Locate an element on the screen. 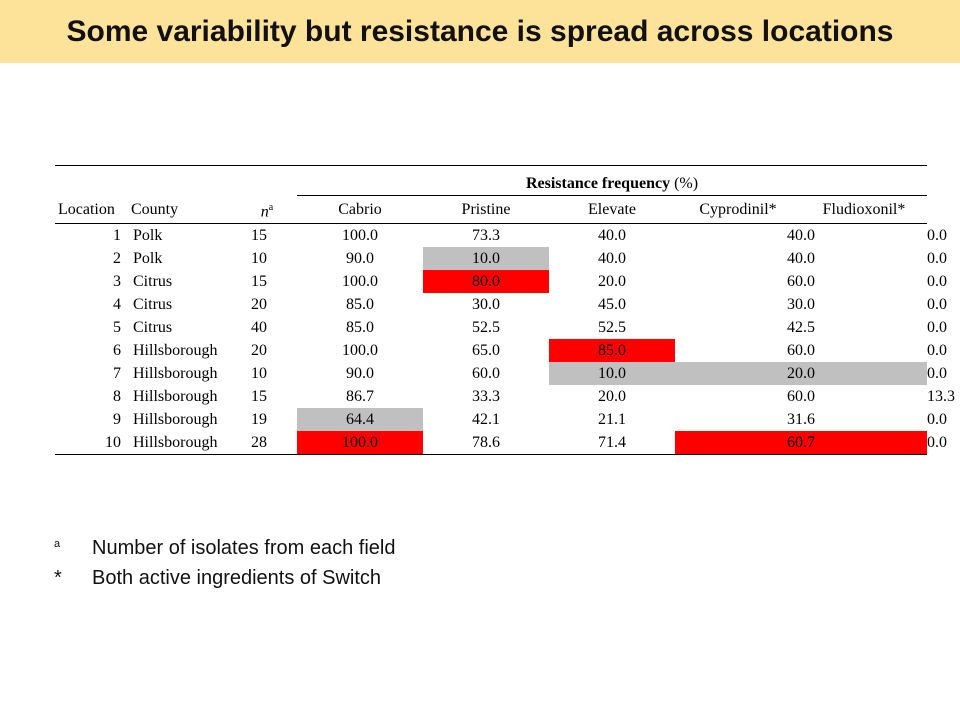  table-row: 2 Polk 10 90.0 10.0 40.0 40.0 0.0 is located at coordinates (501, 258).